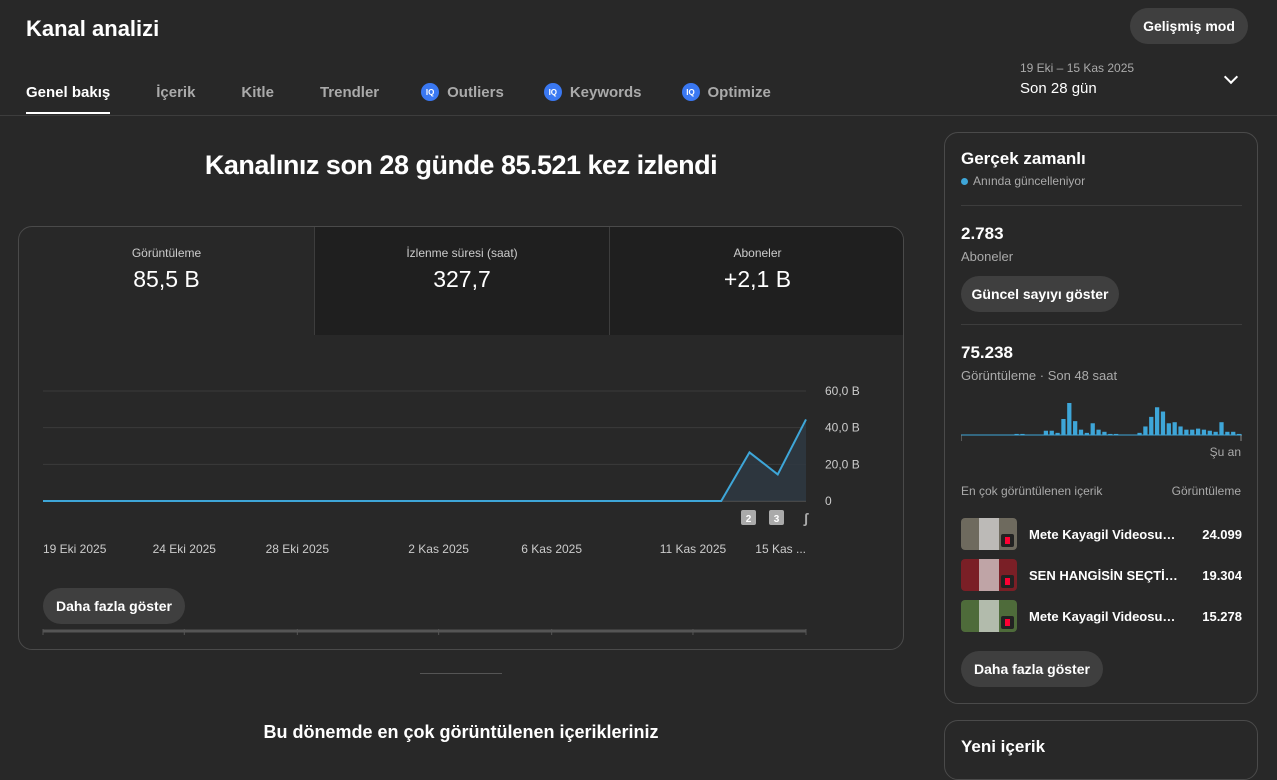 The height and width of the screenshot is (780, 1277). I want to click on x-tick-label: 28 Eki 2025, so click(298, 549).